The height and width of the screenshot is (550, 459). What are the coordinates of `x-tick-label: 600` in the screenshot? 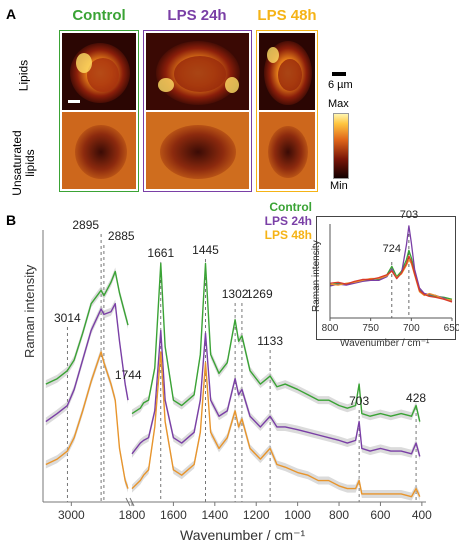 It's located at (380, 515).